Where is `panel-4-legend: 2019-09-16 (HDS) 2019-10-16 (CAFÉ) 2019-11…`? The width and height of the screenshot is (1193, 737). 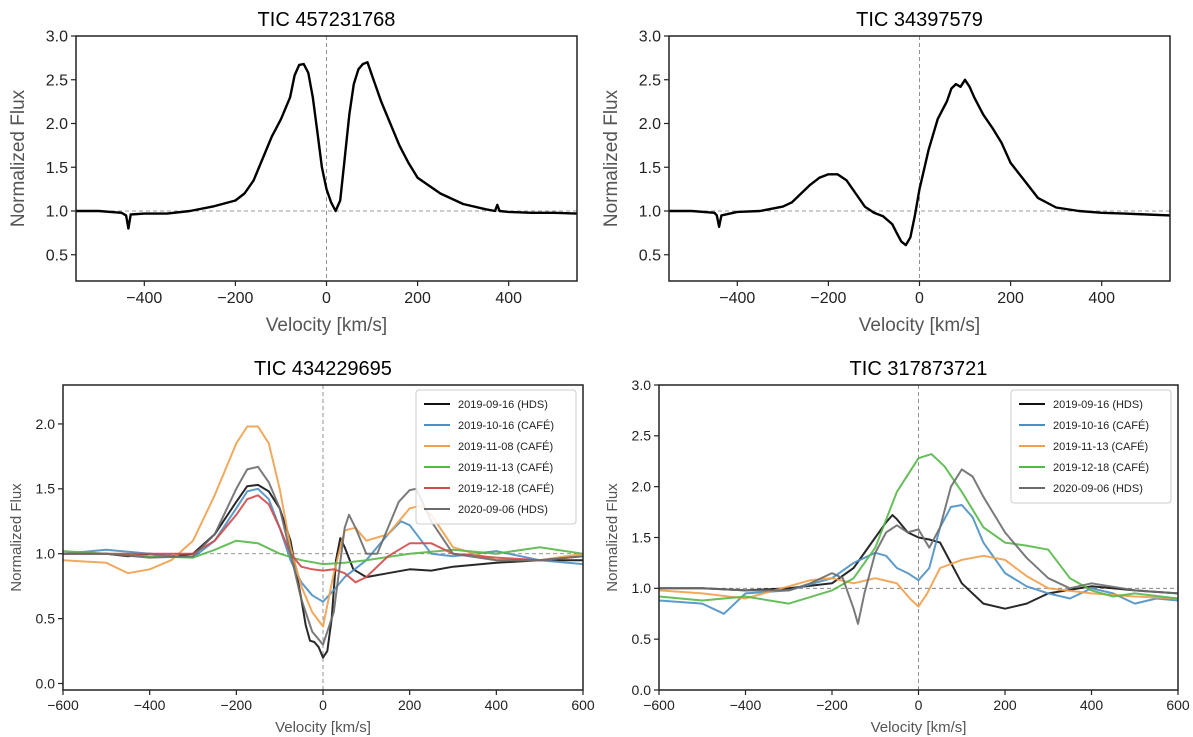
panel-4-legend: 2019-09-16 (HDS) 2019-10-16 (CAFÉ) 2019-11… is located at coordinates (1091, 446).